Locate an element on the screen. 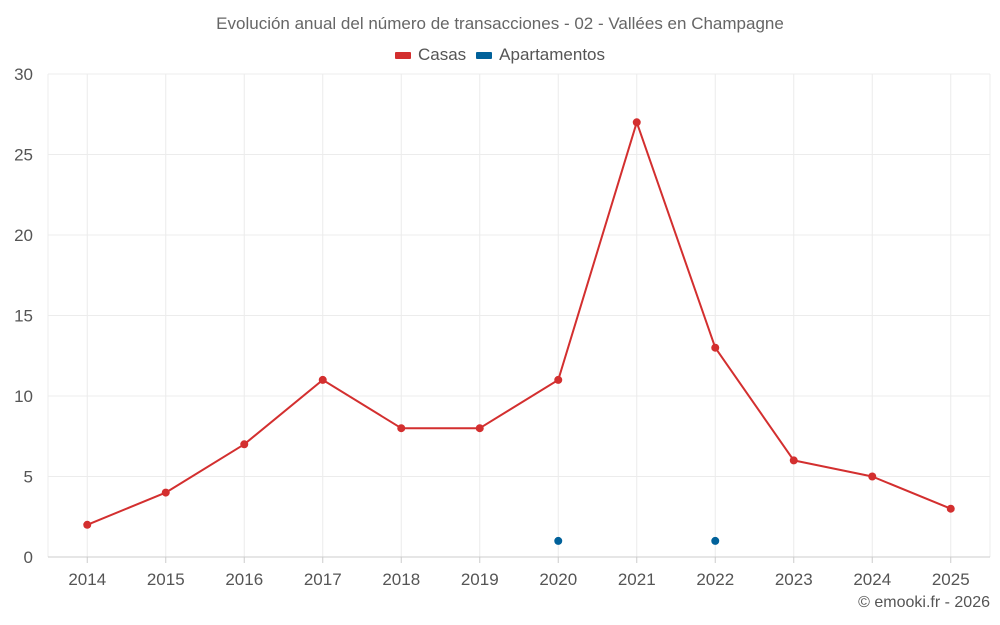  y-tick-label: 30 is located at coordinates (23, 74).